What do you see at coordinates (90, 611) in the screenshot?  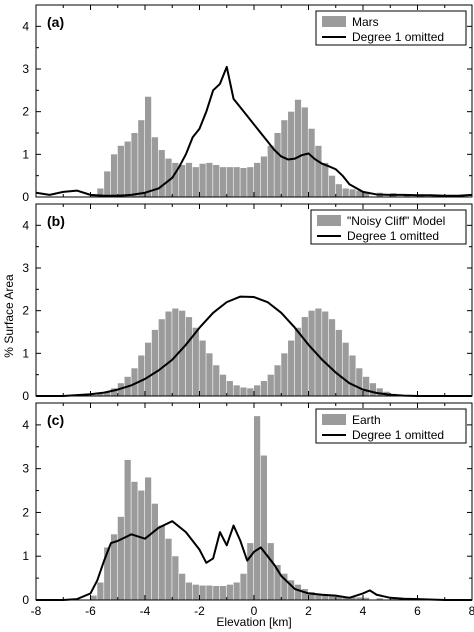 I see `x-tick-label: -6` at bounding box center [90, 611].